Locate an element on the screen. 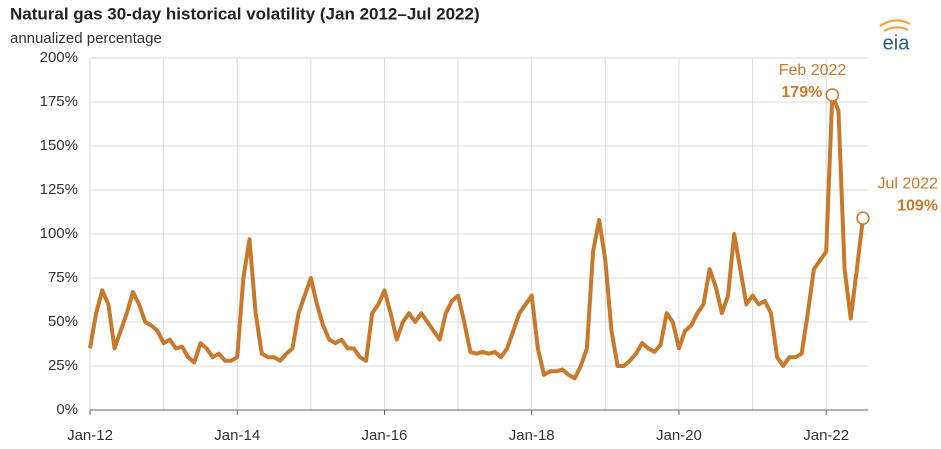 The image size is (941, 449). y-tick-label: 0% is located at coordinates (67, 409).